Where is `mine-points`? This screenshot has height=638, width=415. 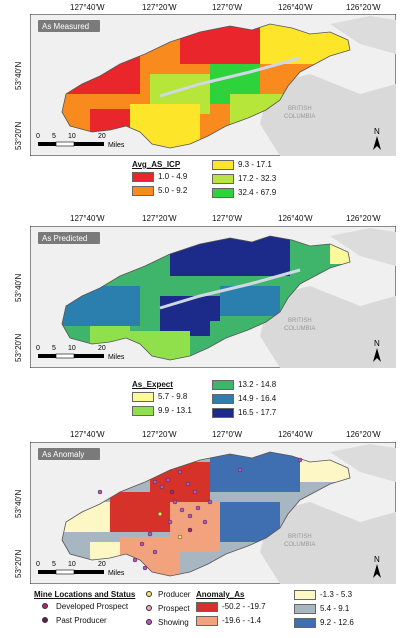
mine-points is located at coordinates (200, 514).